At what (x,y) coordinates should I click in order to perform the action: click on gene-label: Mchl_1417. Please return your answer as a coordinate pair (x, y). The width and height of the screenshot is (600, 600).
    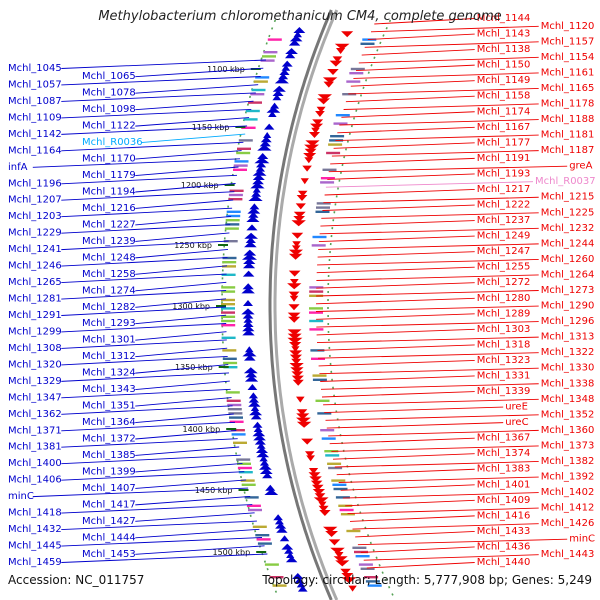
    Looking at the image, I should click on (109, 504).